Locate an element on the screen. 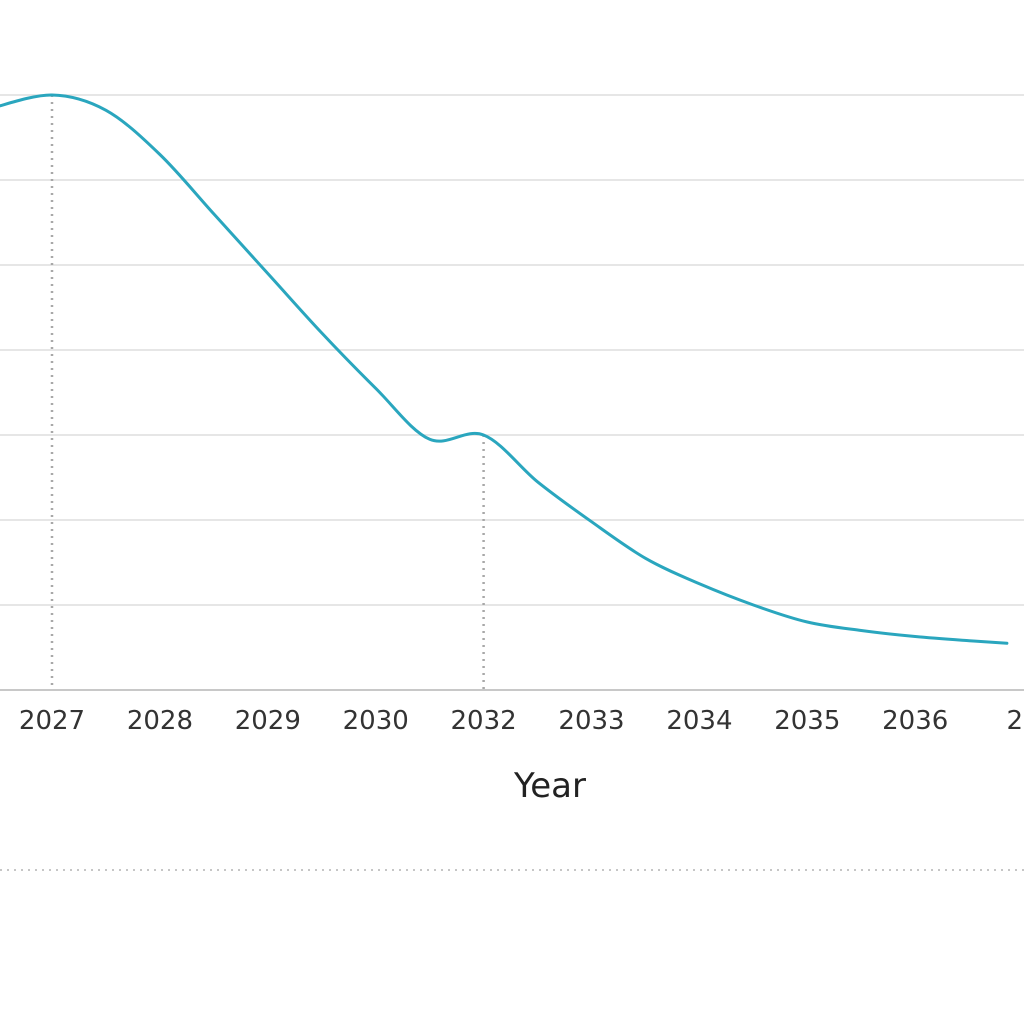 The image size is (1024, 1024). x-tick-label: 20 is located at coordinates (1015, 721).